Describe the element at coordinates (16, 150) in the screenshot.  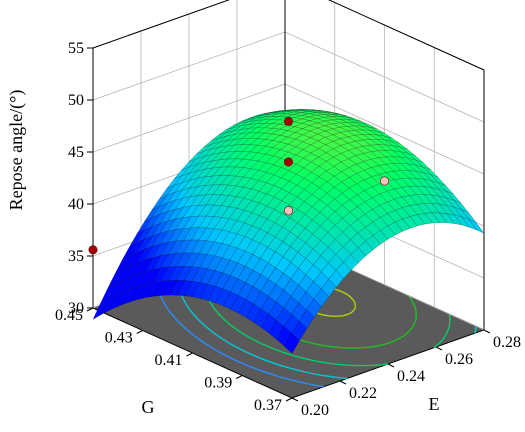
I see `z-axis-title: Repose angle/(°)` at that location.